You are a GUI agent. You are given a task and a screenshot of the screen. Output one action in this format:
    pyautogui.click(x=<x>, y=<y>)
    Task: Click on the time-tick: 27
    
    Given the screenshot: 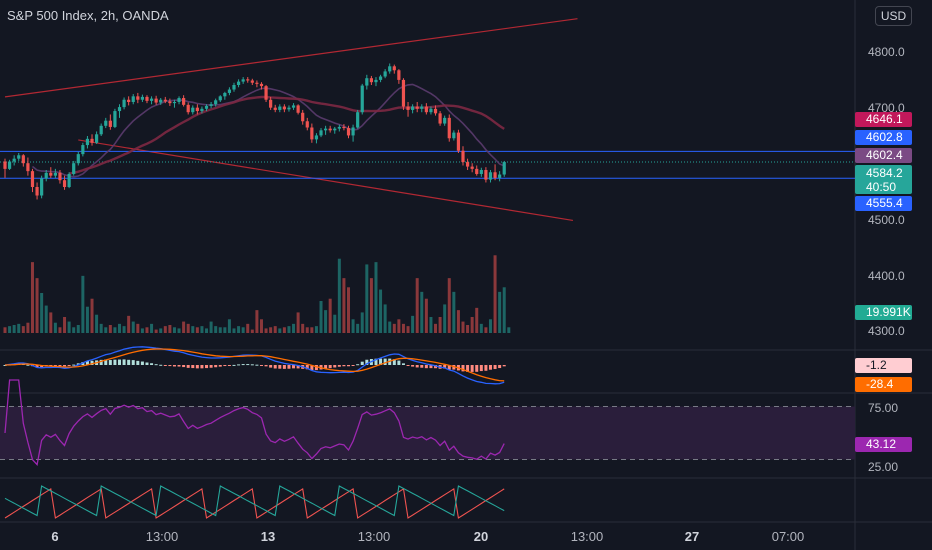 What is the action you would take?
    pyautogui.click(x=692, y=536)
    